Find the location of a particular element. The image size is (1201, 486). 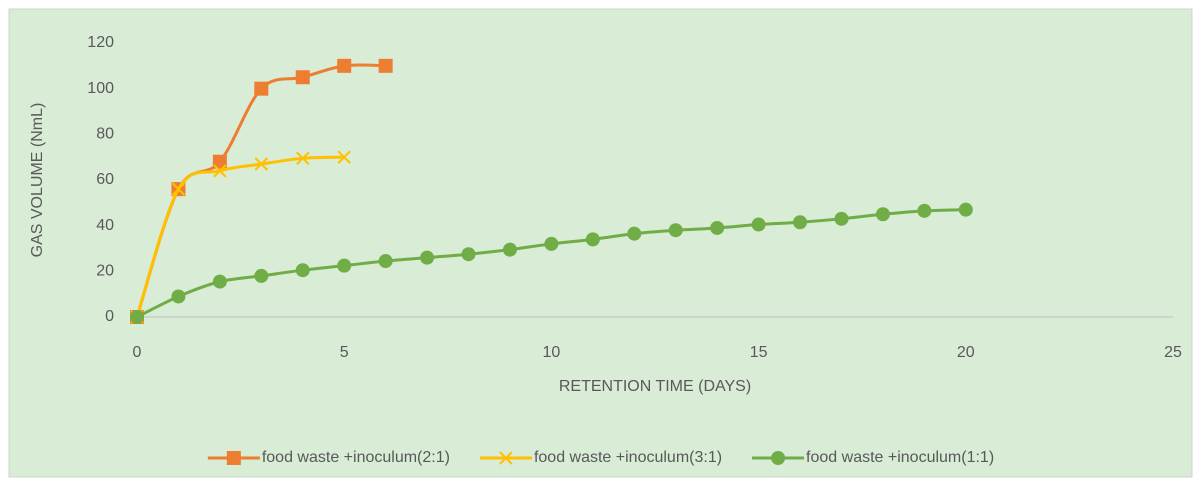

x-tick-label: 0 is located at coordinates (137, 352).